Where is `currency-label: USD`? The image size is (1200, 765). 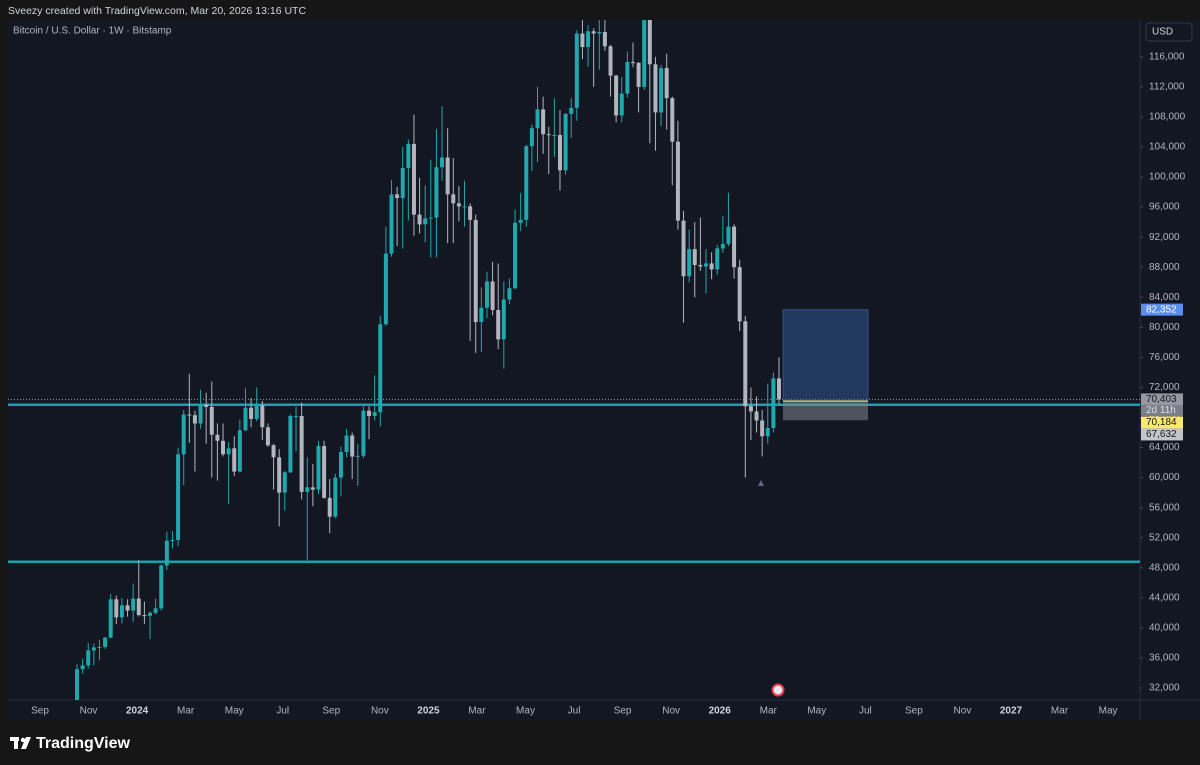 currency-label: USD is located at coordinates (1162, 32).